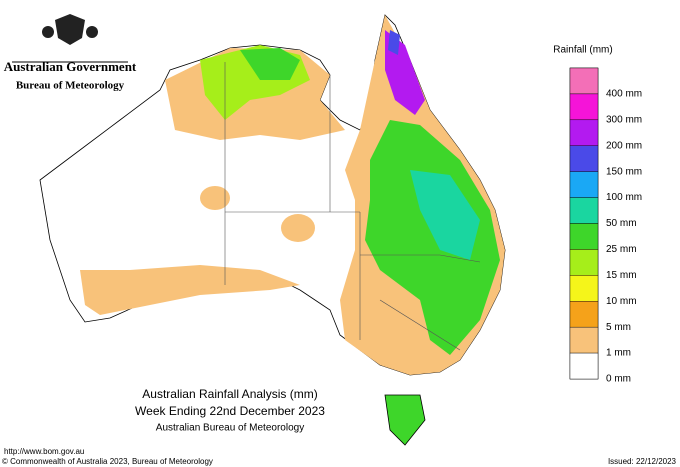  Describe the element at coordinates (621, 249) in the screenshot. I see `legend-label: 25 mm` at that location.